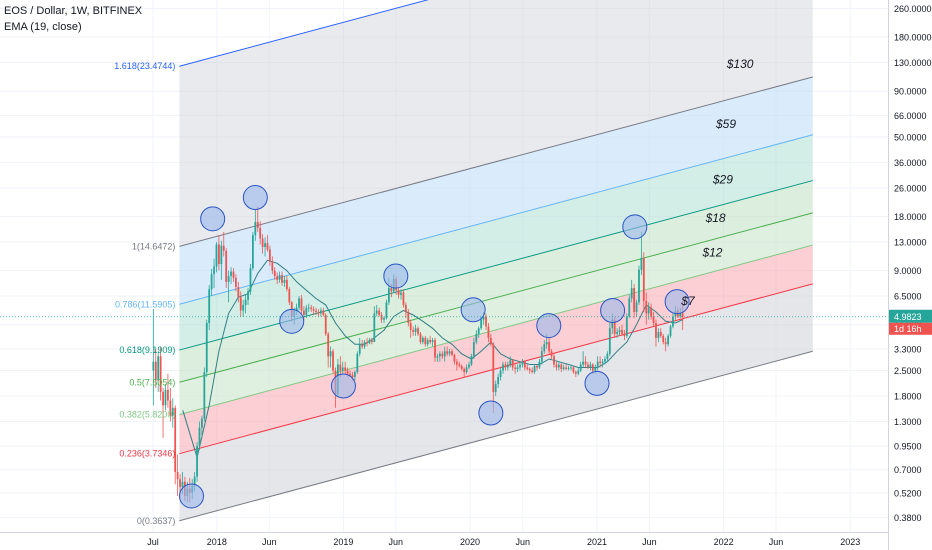  What do you see at coordinates (725, 124) in the screenshot?
I see `target-label: $59` at bounding box center [725, 124].